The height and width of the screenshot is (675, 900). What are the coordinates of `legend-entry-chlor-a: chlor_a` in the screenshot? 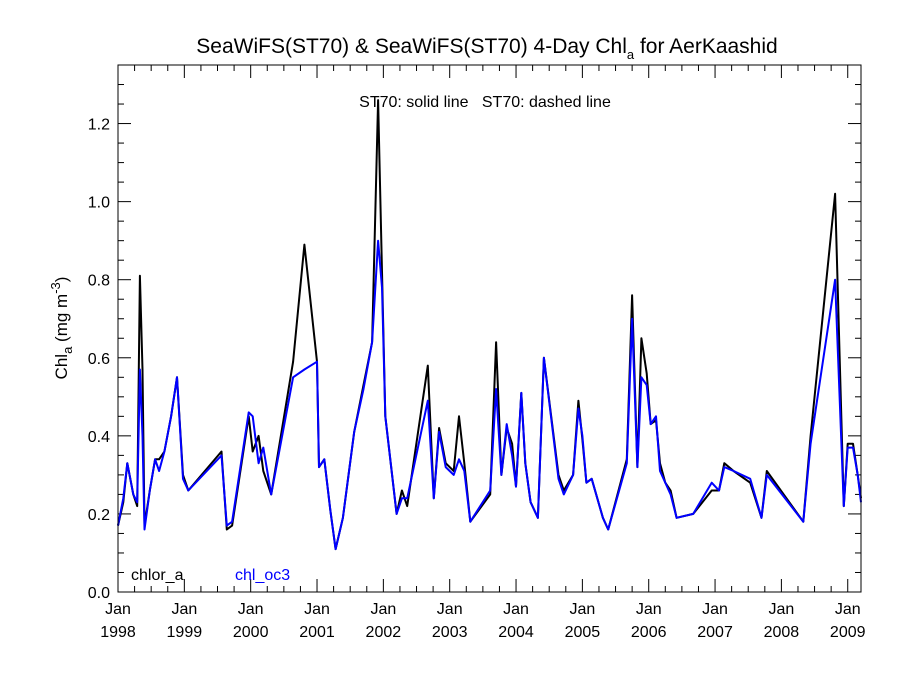 It's located at (157, 575).